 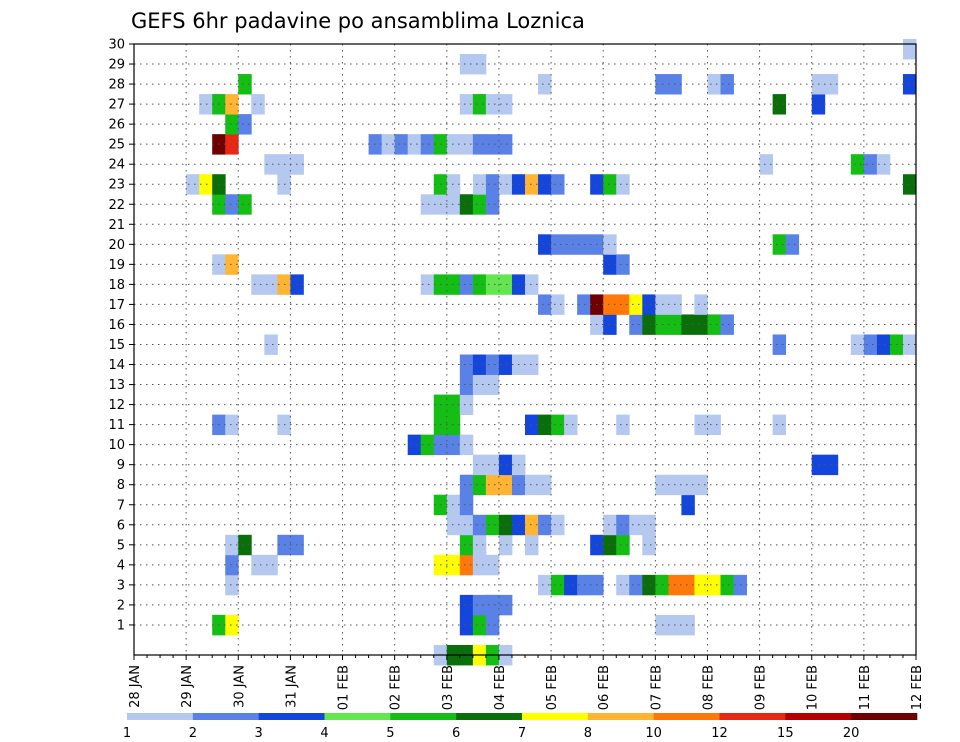 What do you see at coordinates (116, 245) in the screenshot?
I see `y-tick-label: 20` at bounding box center [116, 245].